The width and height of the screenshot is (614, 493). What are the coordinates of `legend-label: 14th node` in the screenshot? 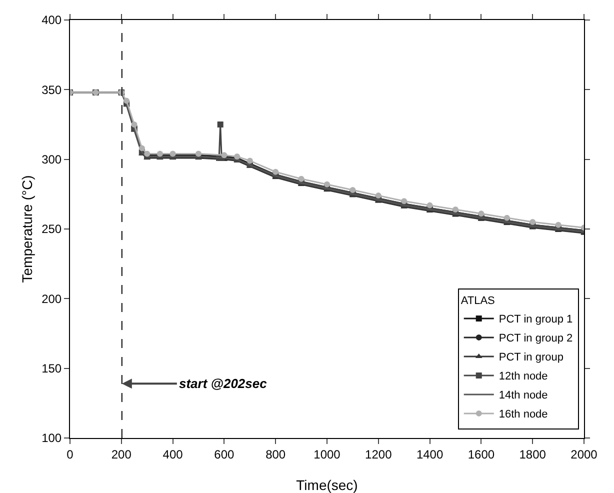 It's located at (523, 396).